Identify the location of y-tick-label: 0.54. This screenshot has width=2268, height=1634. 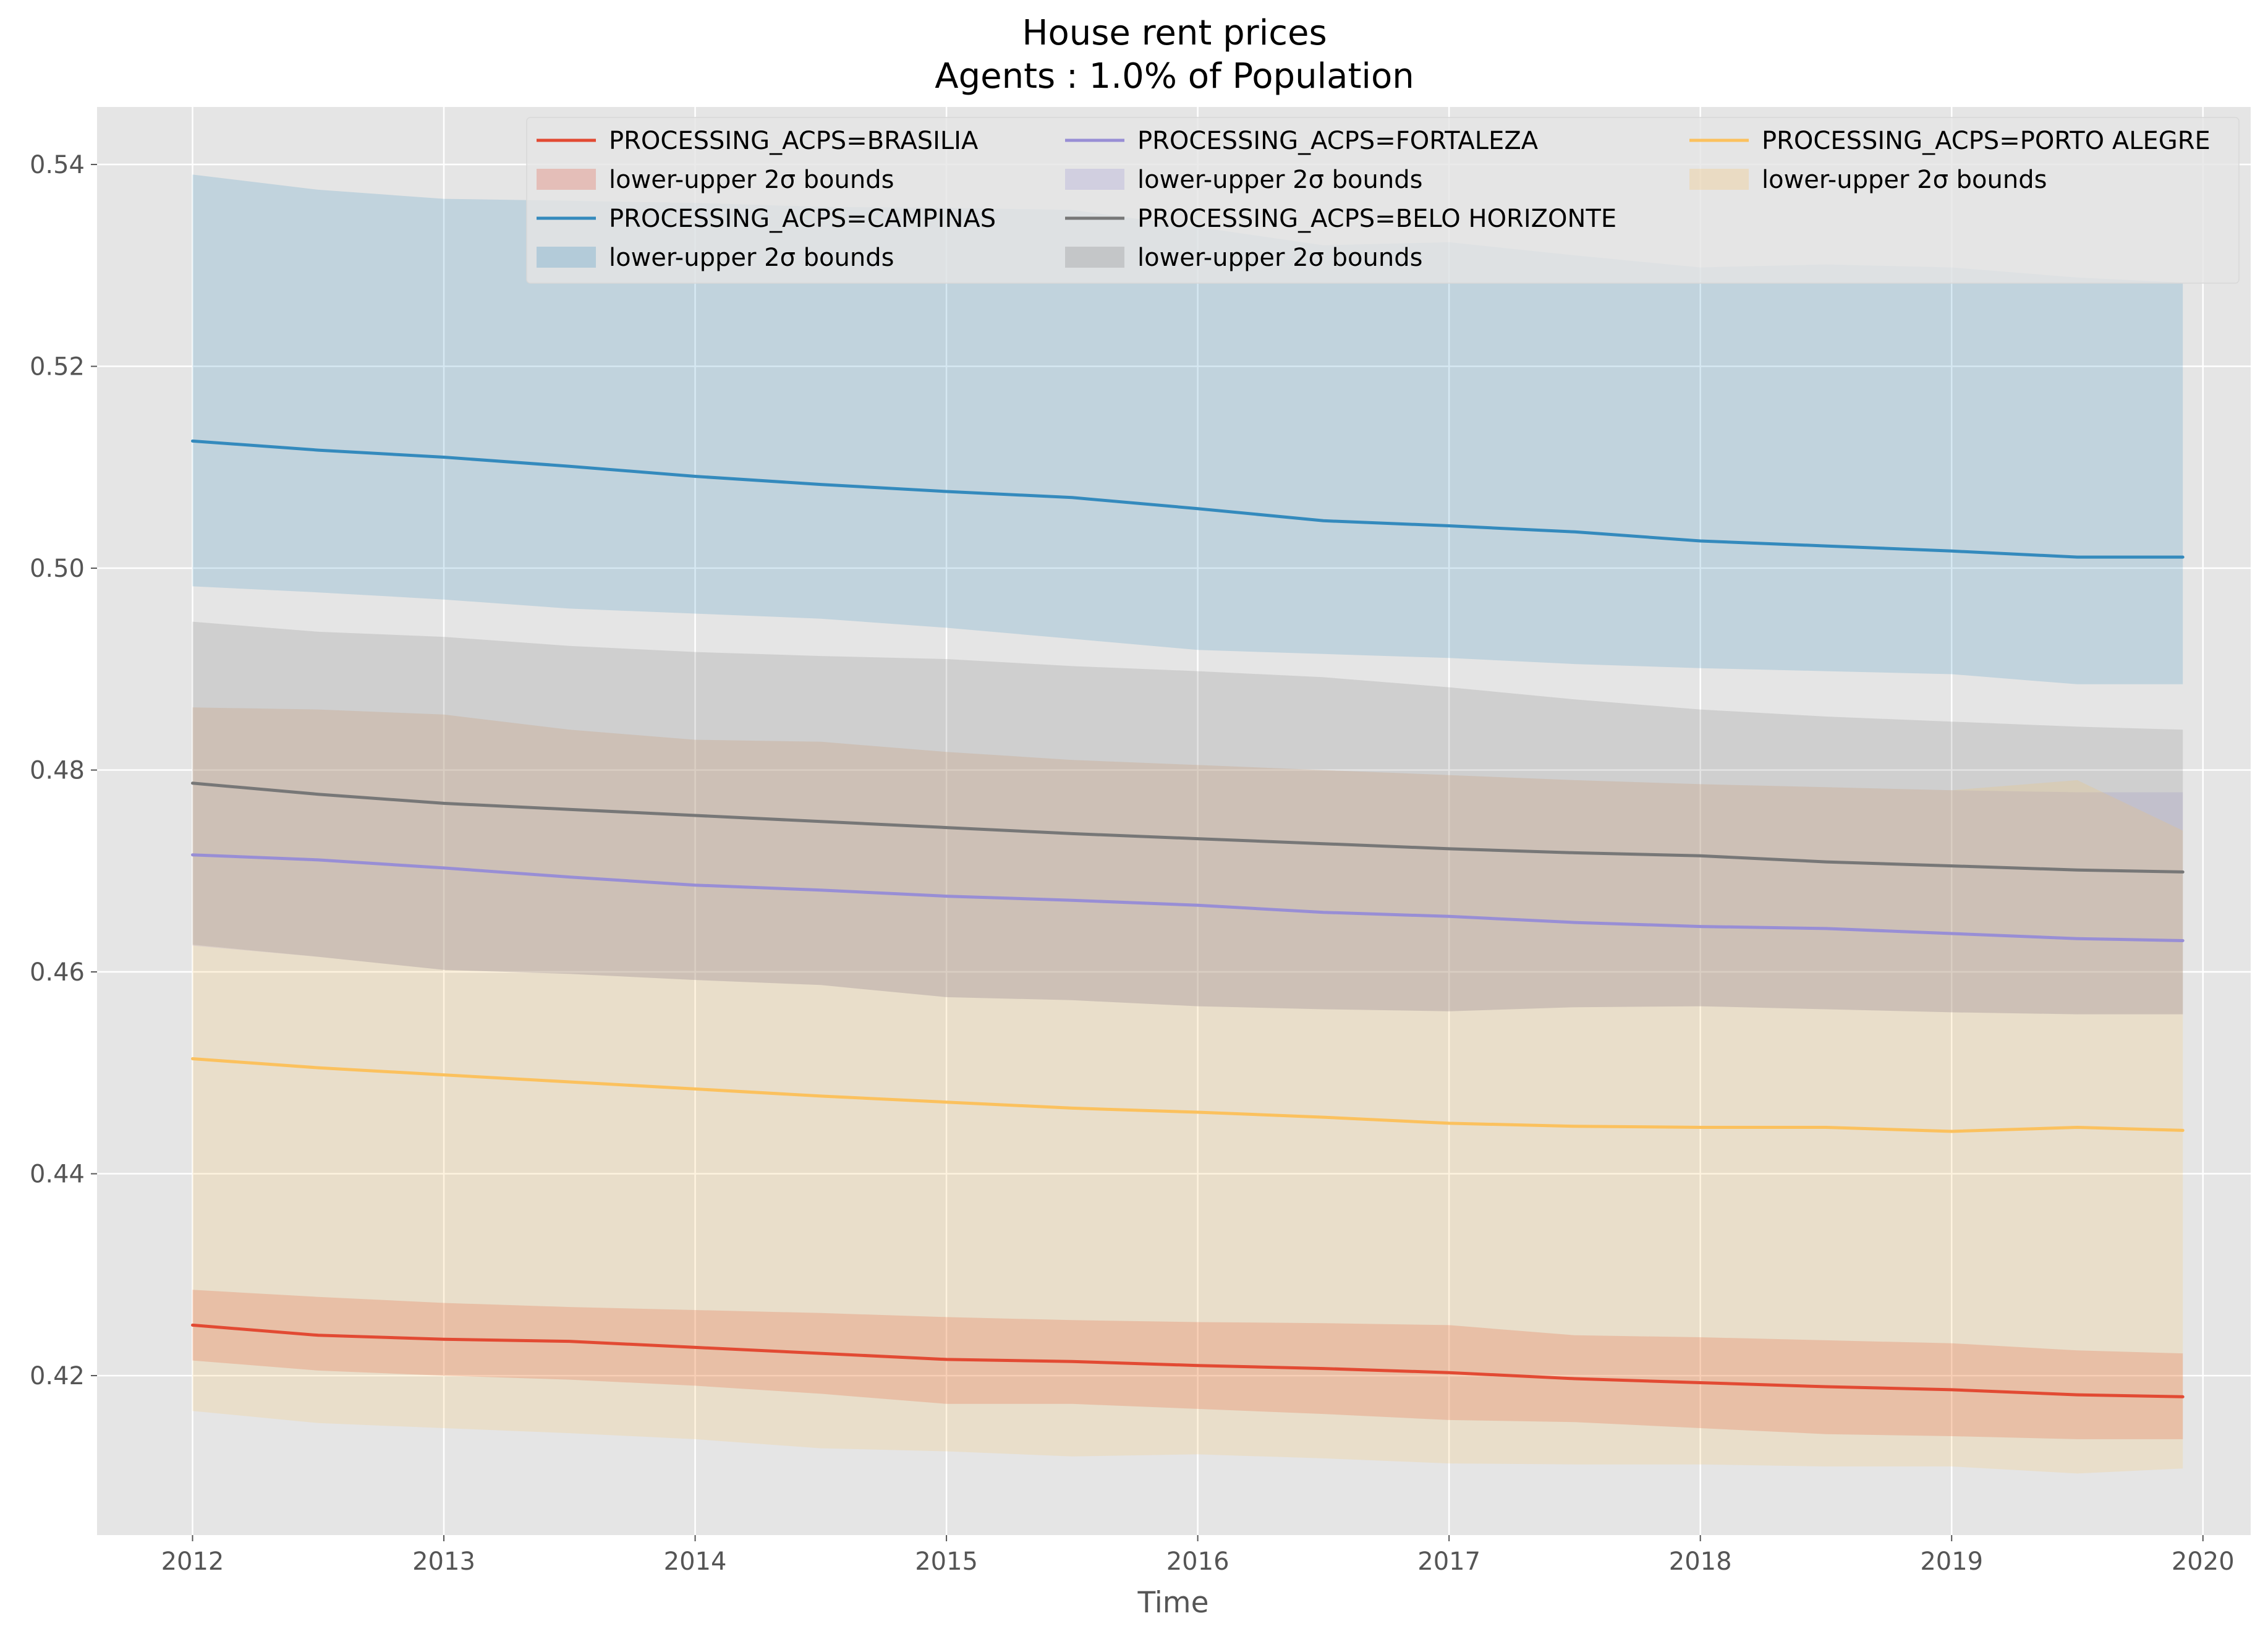
(57, 165).